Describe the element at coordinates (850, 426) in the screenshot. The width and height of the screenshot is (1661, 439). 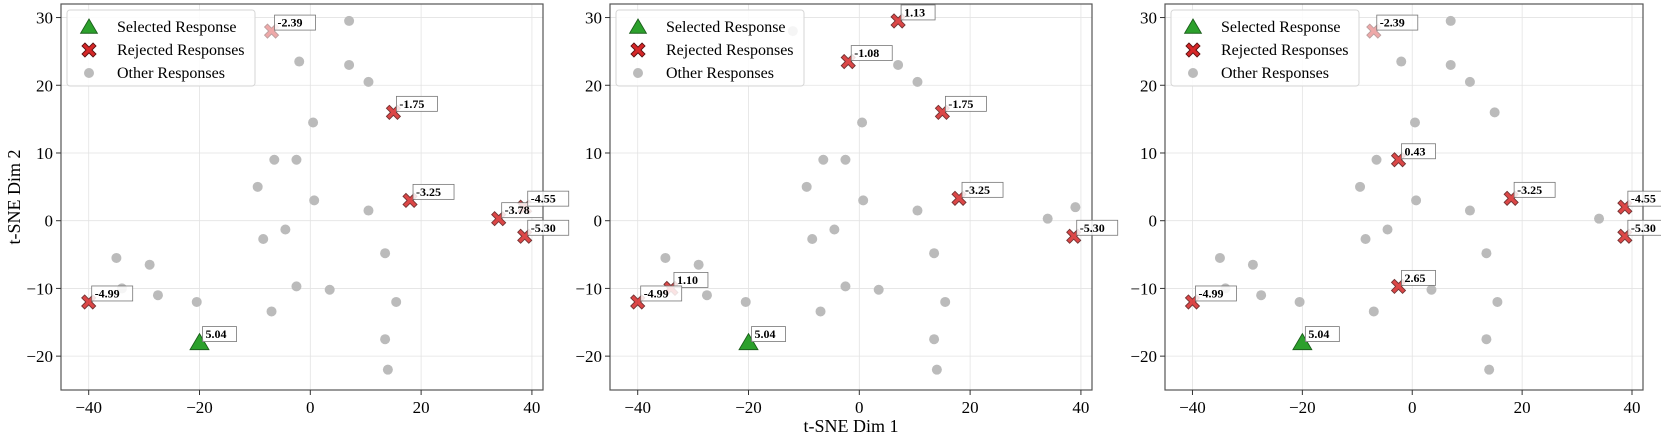
I see `x-axis-title: t-SNE Dim 1` at that location.